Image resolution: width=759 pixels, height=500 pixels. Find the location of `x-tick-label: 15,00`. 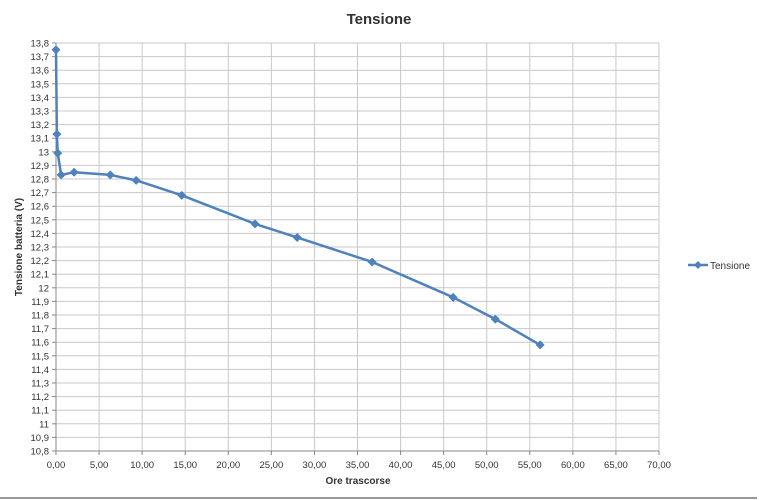

x-tick-label: 15,00 is located at coordinates (185, 465).